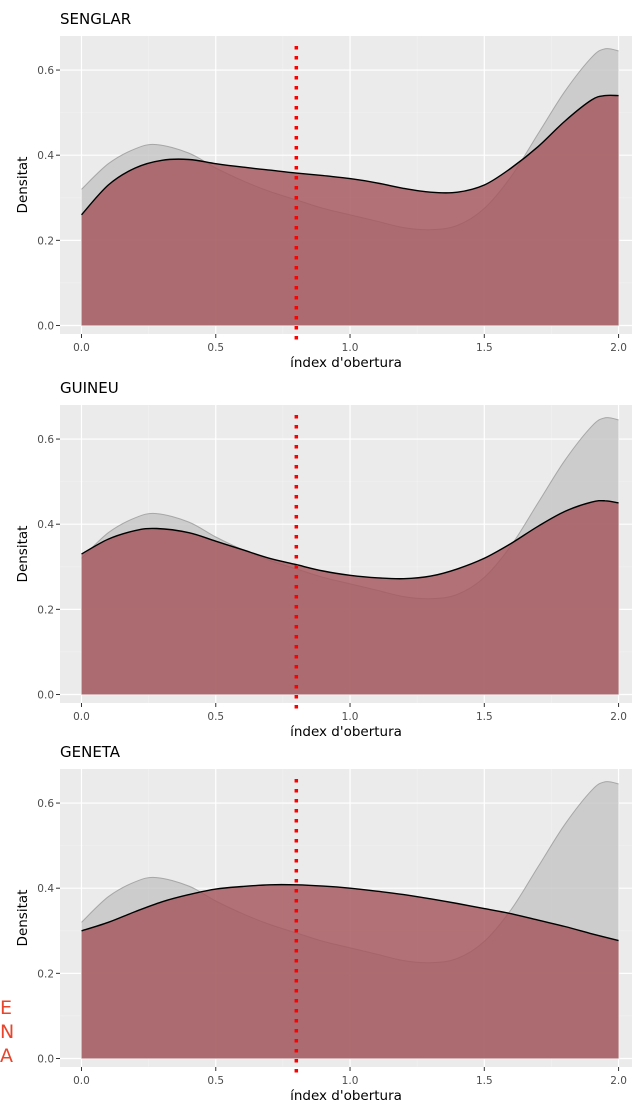 This screenshot has height=1103, width=634. I want to click on species-density-area, so click(350, 971).